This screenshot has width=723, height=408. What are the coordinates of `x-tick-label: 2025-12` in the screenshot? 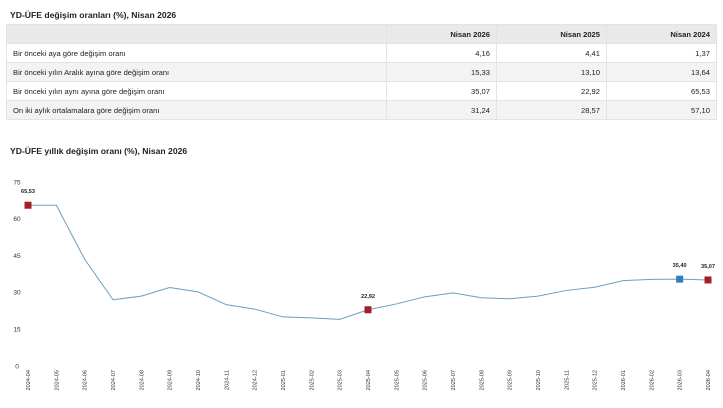 It's located at (596, 380).